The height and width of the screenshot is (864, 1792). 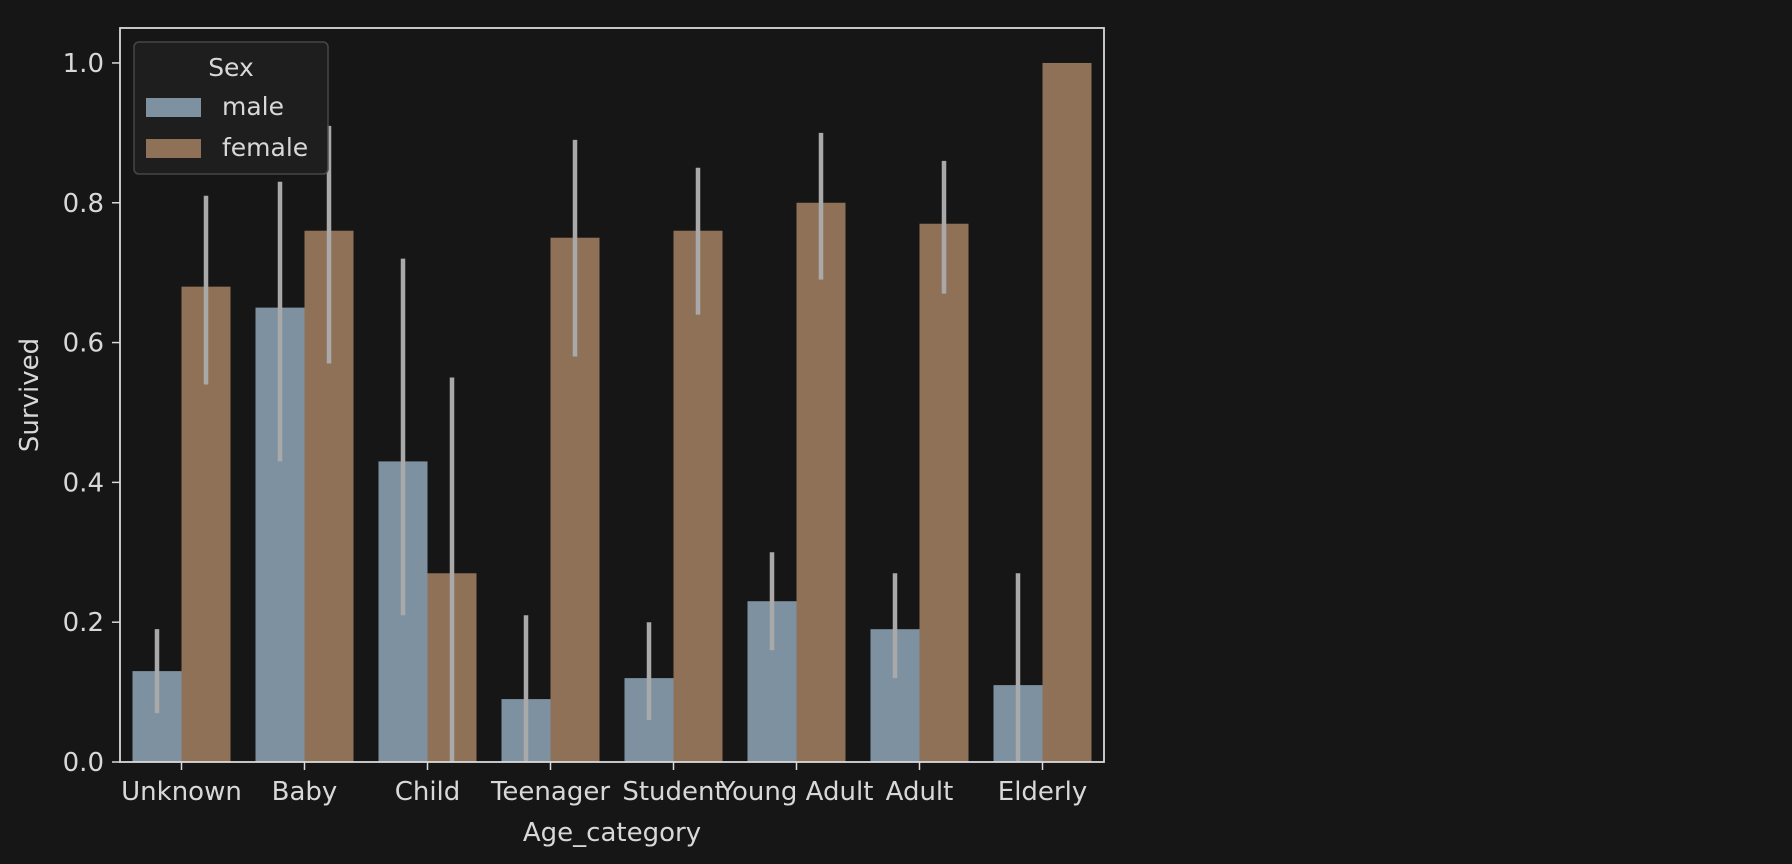 What do you see at coordinates (305, 792) in the screenshot?
I see `x-tick-label: Baby` at bounding box center [305, 792].